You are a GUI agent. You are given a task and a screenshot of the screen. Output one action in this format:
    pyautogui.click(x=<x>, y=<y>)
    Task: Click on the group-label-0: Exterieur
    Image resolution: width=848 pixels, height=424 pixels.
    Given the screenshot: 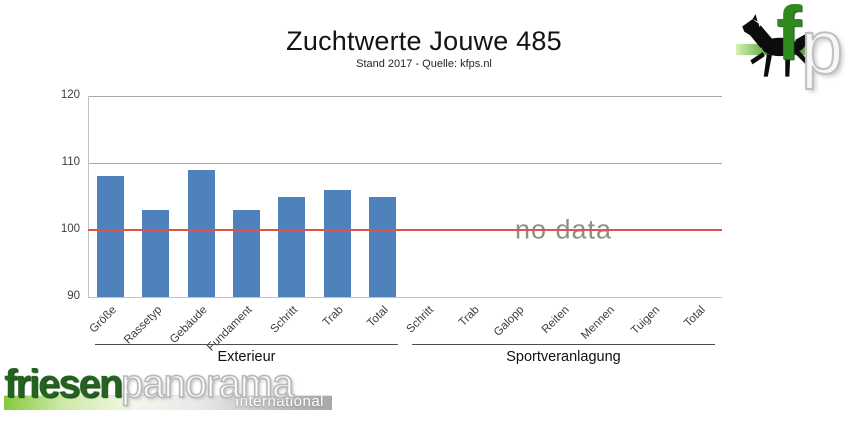 What is the action you would take?
    pyautogui.click(x=246, y=357)
    